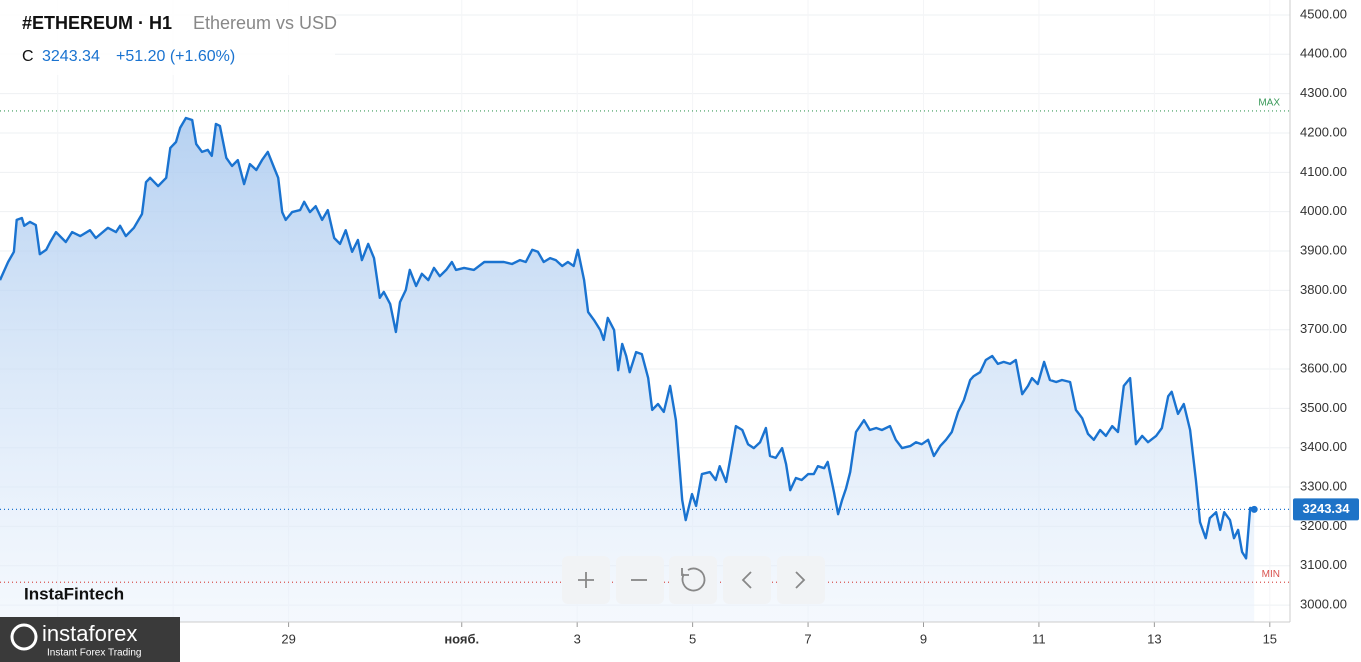 The image size is (1361, 662). I want to click on last-price-box, so click(1326, 509).